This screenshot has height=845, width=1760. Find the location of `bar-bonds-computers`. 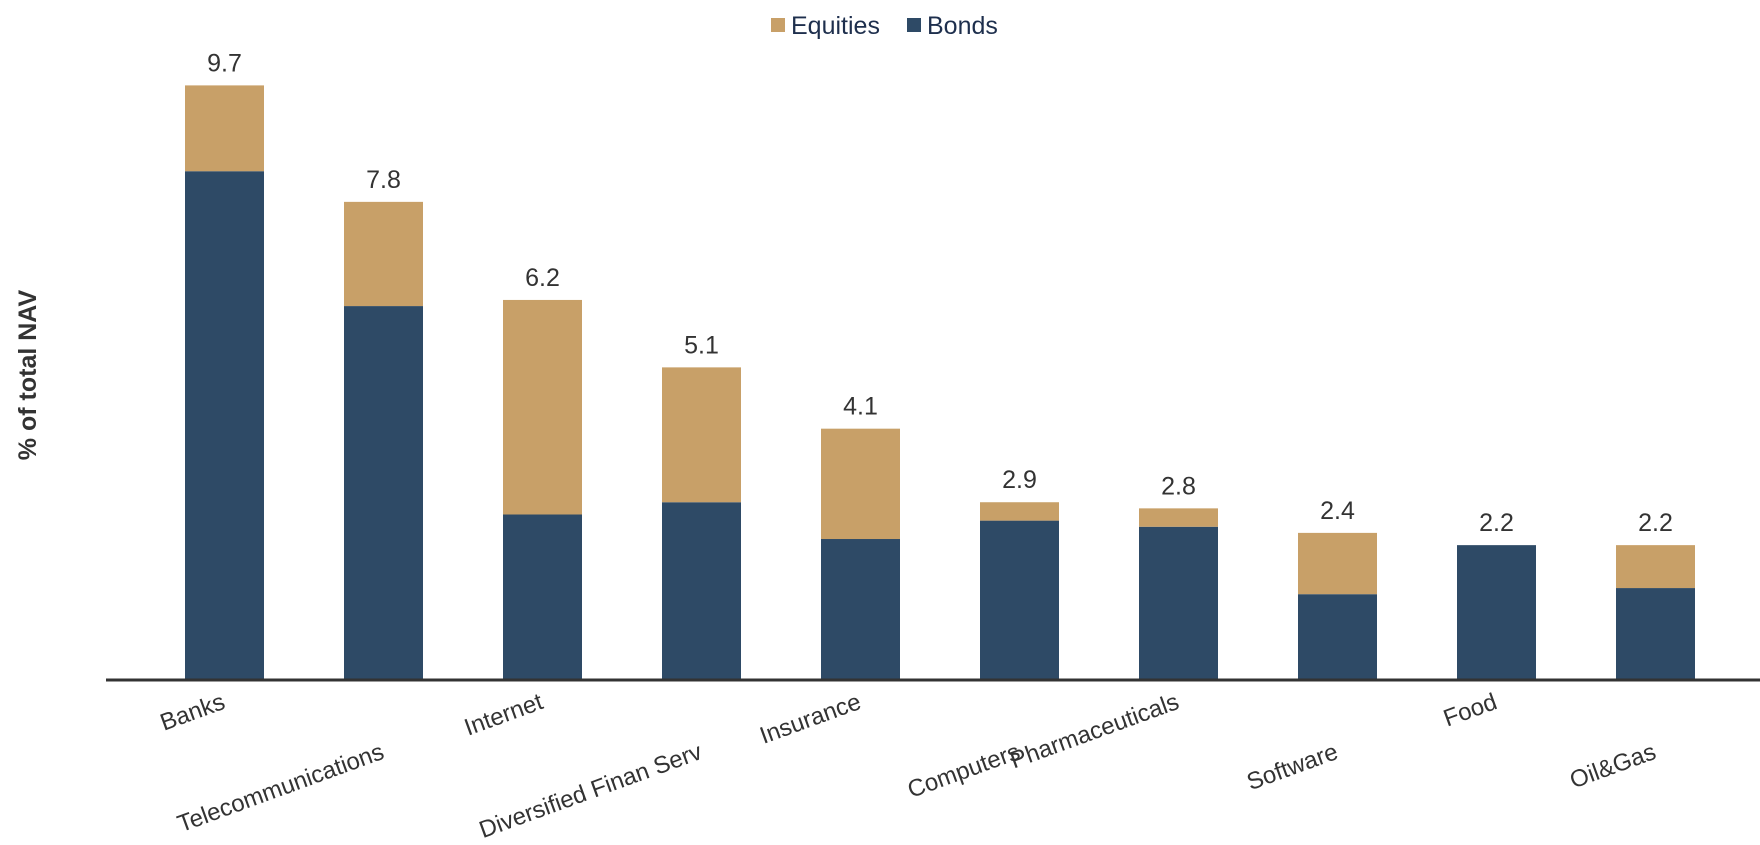

bar-bonds-computers is located at coordinates (1019, 600).